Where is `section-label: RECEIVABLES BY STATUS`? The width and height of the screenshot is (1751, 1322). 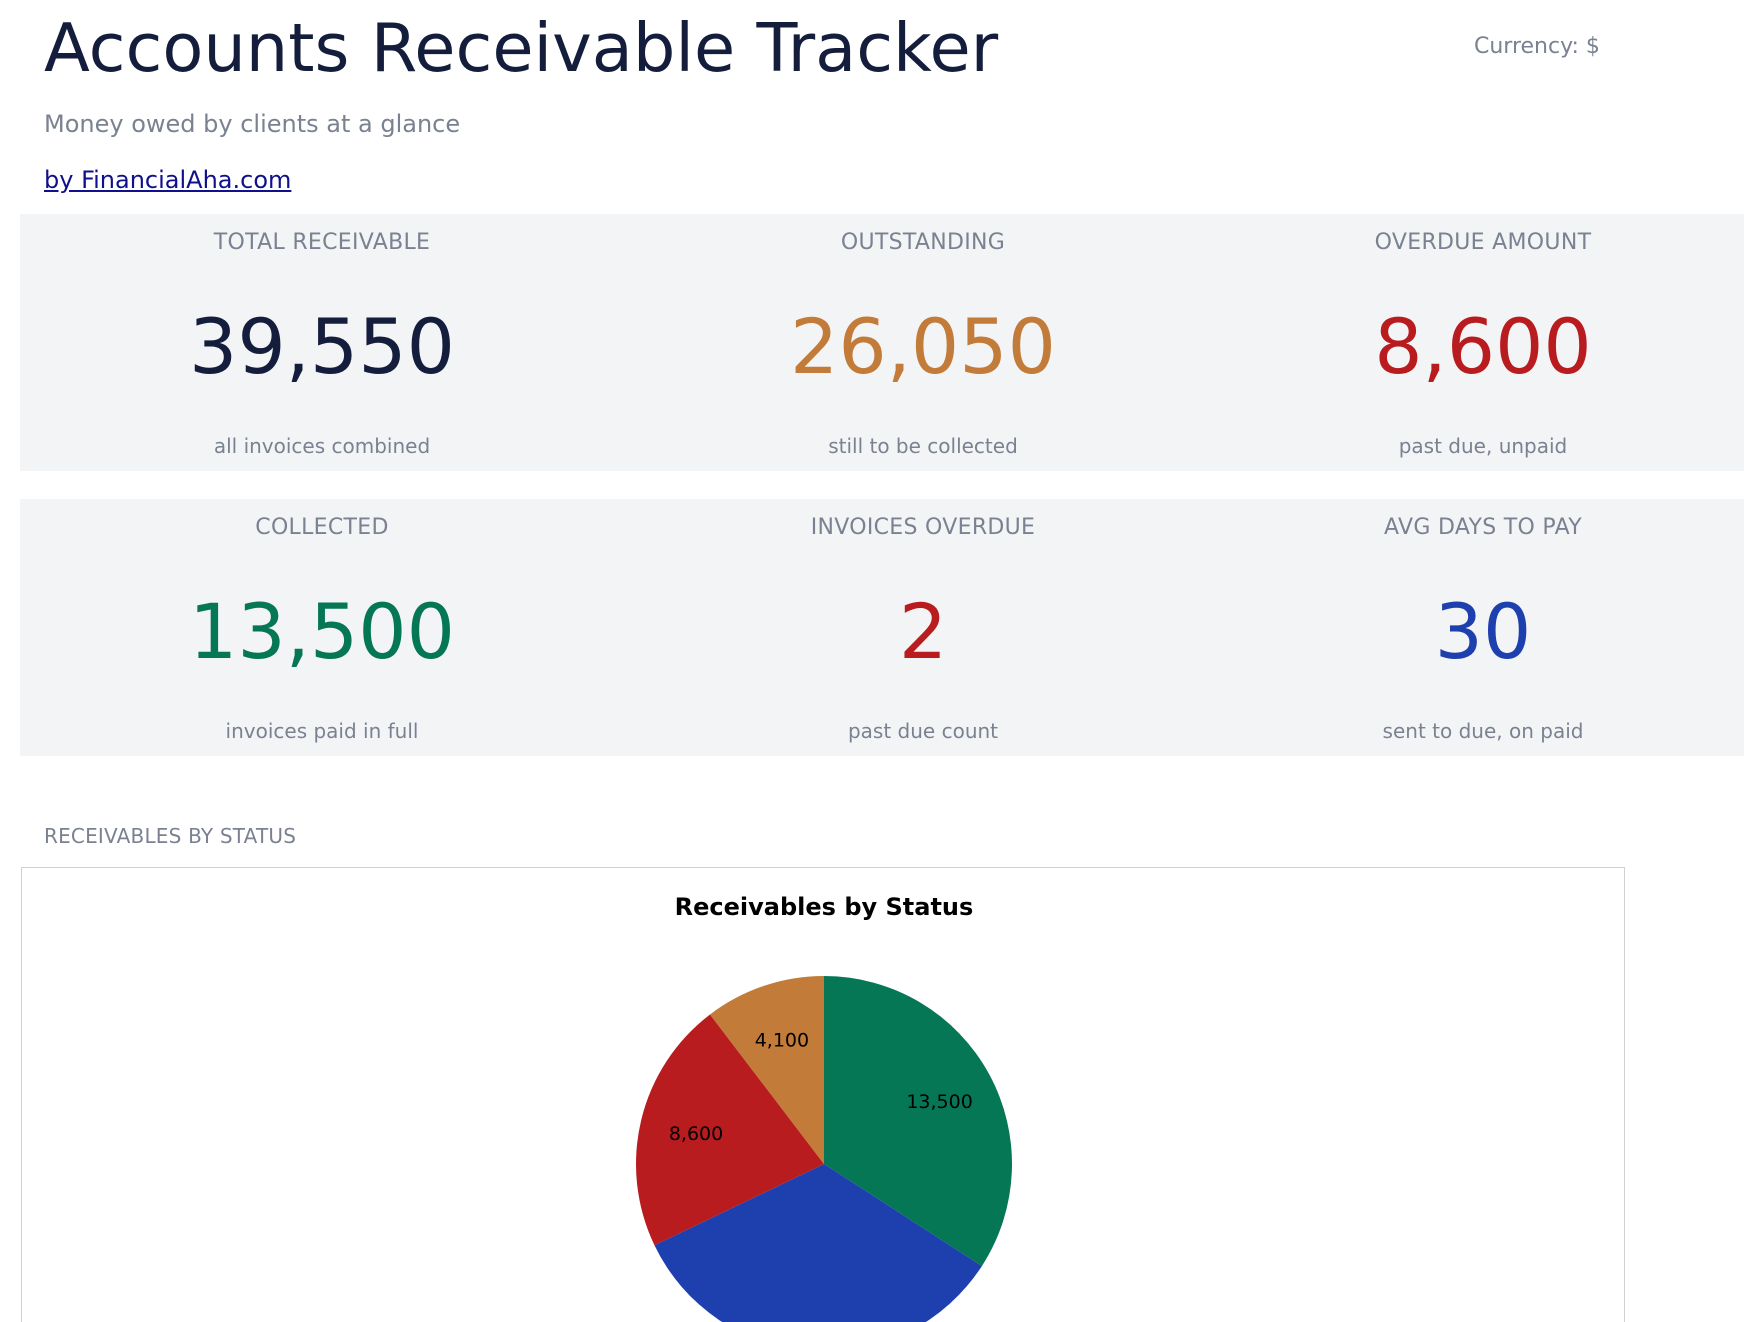 section-label: RECEIVABLES BY STATUS is located at coordinates (170, 836).